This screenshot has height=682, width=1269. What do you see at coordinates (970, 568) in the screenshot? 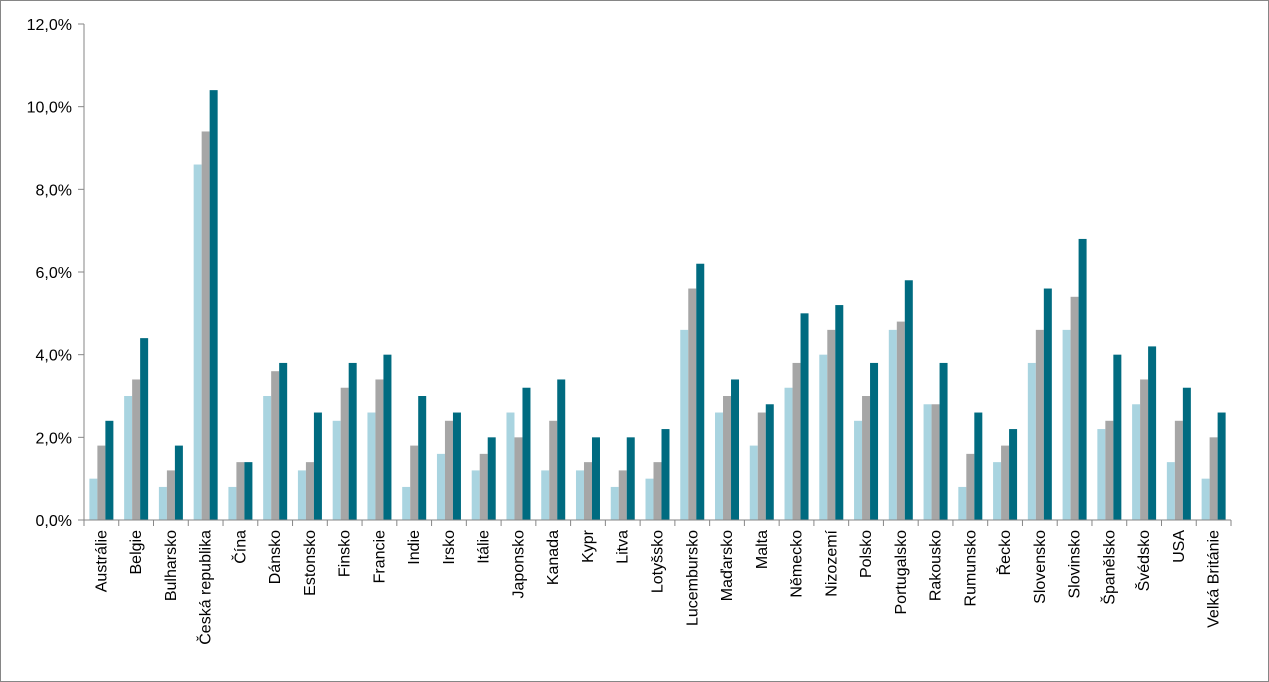
I see `x-tick-label: Rumunsko` at bounding box center [970, 568].